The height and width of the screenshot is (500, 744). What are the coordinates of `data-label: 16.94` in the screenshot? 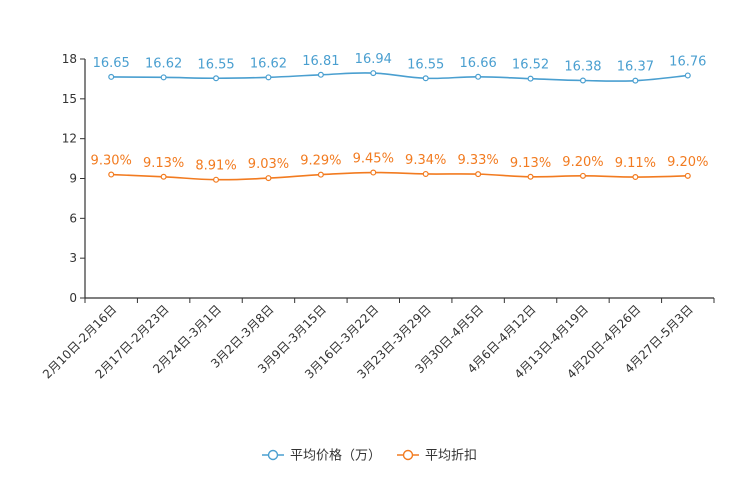 It's located at (373, 59).